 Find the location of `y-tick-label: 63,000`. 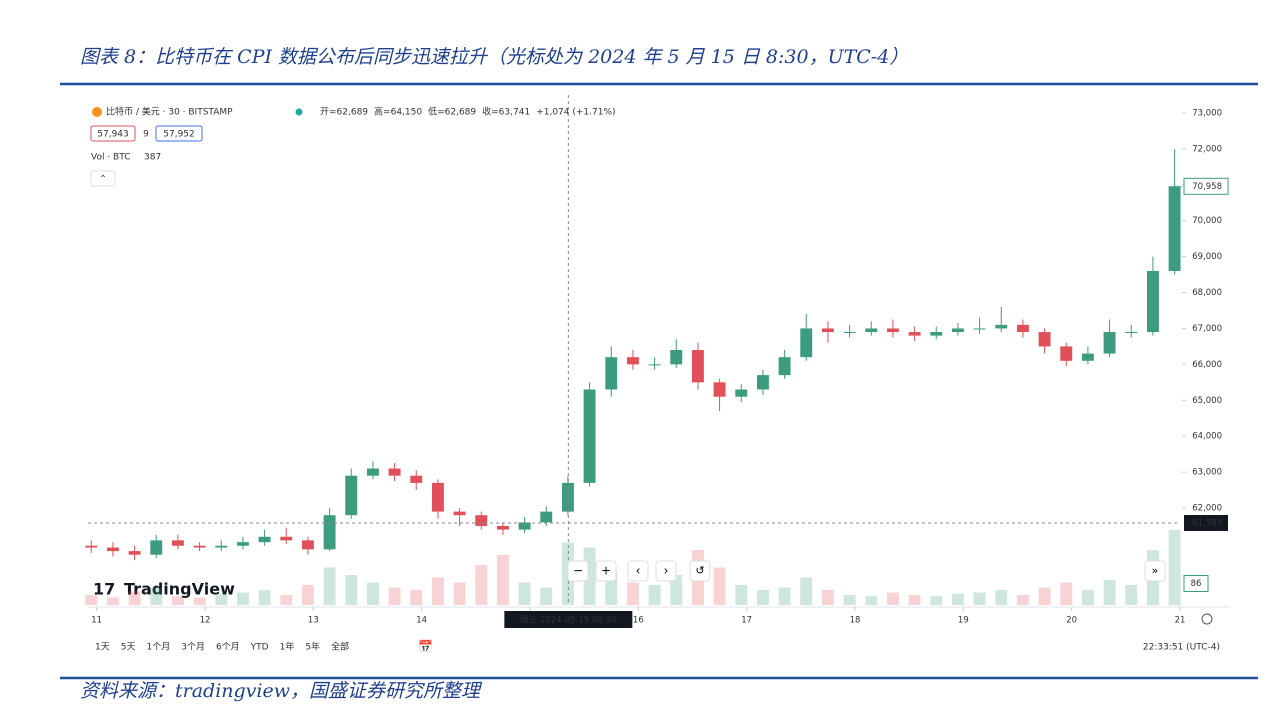

y-tick-label: 63,000 is located at coordinates (1207, 473).